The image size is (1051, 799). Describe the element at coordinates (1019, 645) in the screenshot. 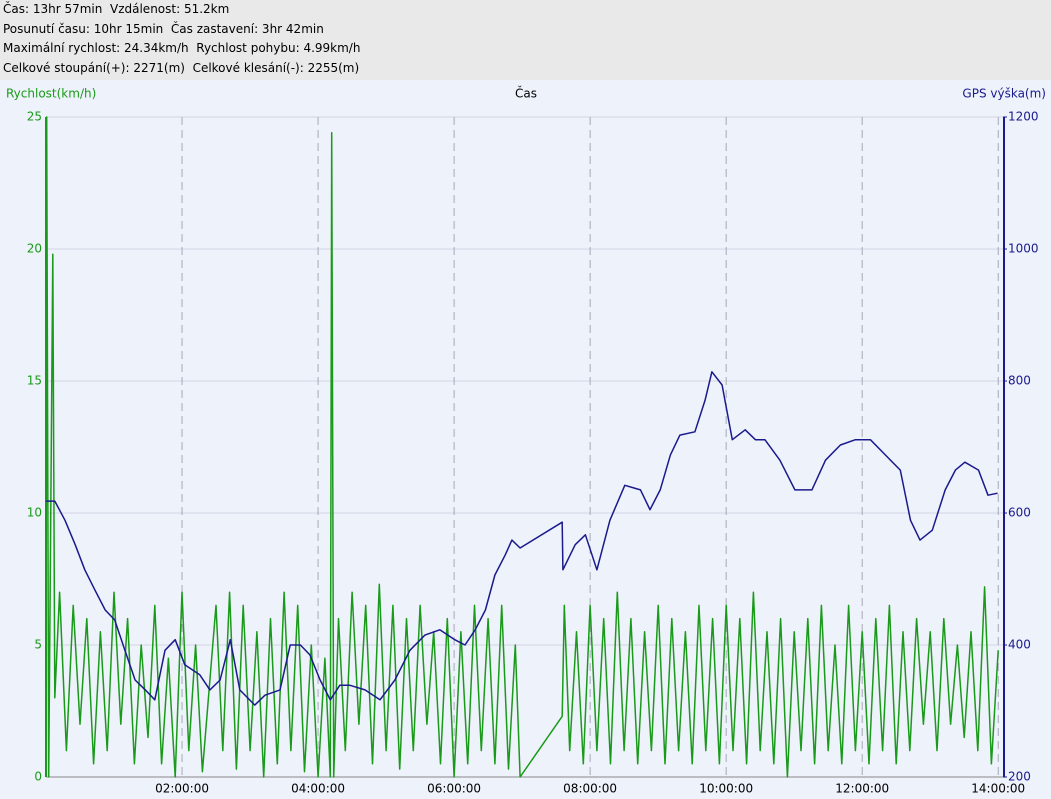

I see `y2-tick-label: 400` at that location.